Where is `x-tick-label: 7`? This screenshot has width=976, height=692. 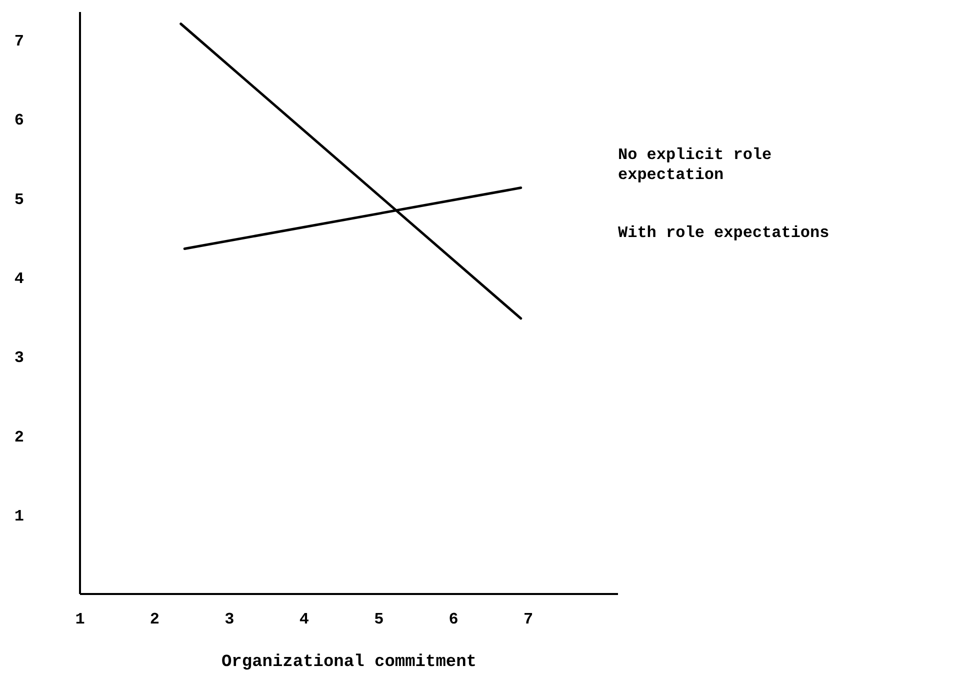
x-tick-label: 7 is located at coordinates (529, 619).